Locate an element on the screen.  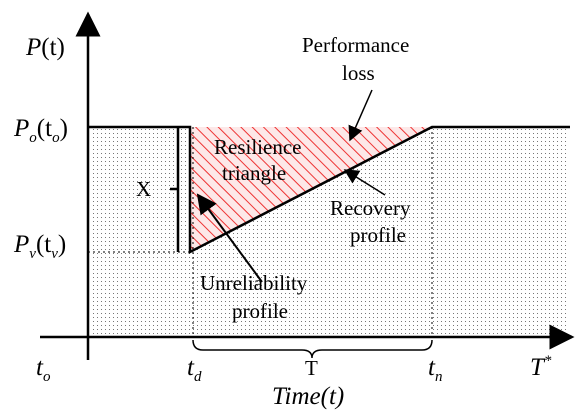
annotation: Recovery is located at coordinates (370, 208).